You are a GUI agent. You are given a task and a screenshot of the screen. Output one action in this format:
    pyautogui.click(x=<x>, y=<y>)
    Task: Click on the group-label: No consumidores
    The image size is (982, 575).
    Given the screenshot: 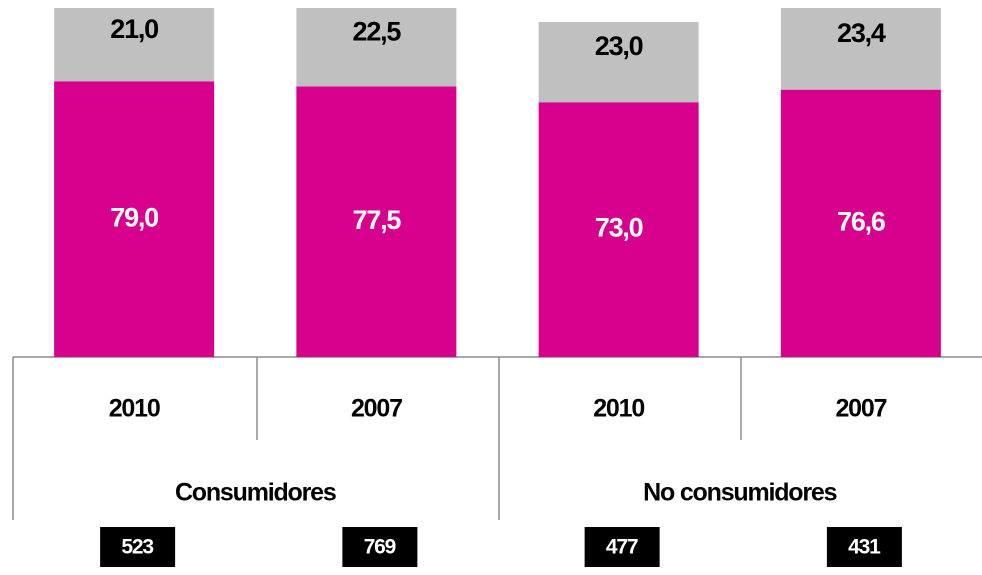 What is the action you would take?
    pyautogui.click(x=739, y=493)
    